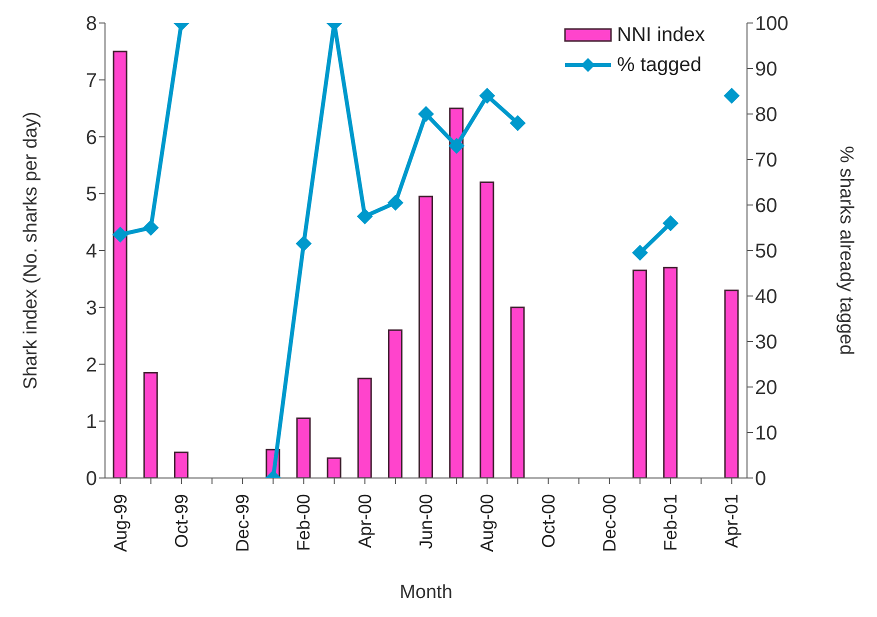 Image resolution: width=877 pixels, height=617 pixels. I want to click on legend-label: % tagged, so click(659, 65).